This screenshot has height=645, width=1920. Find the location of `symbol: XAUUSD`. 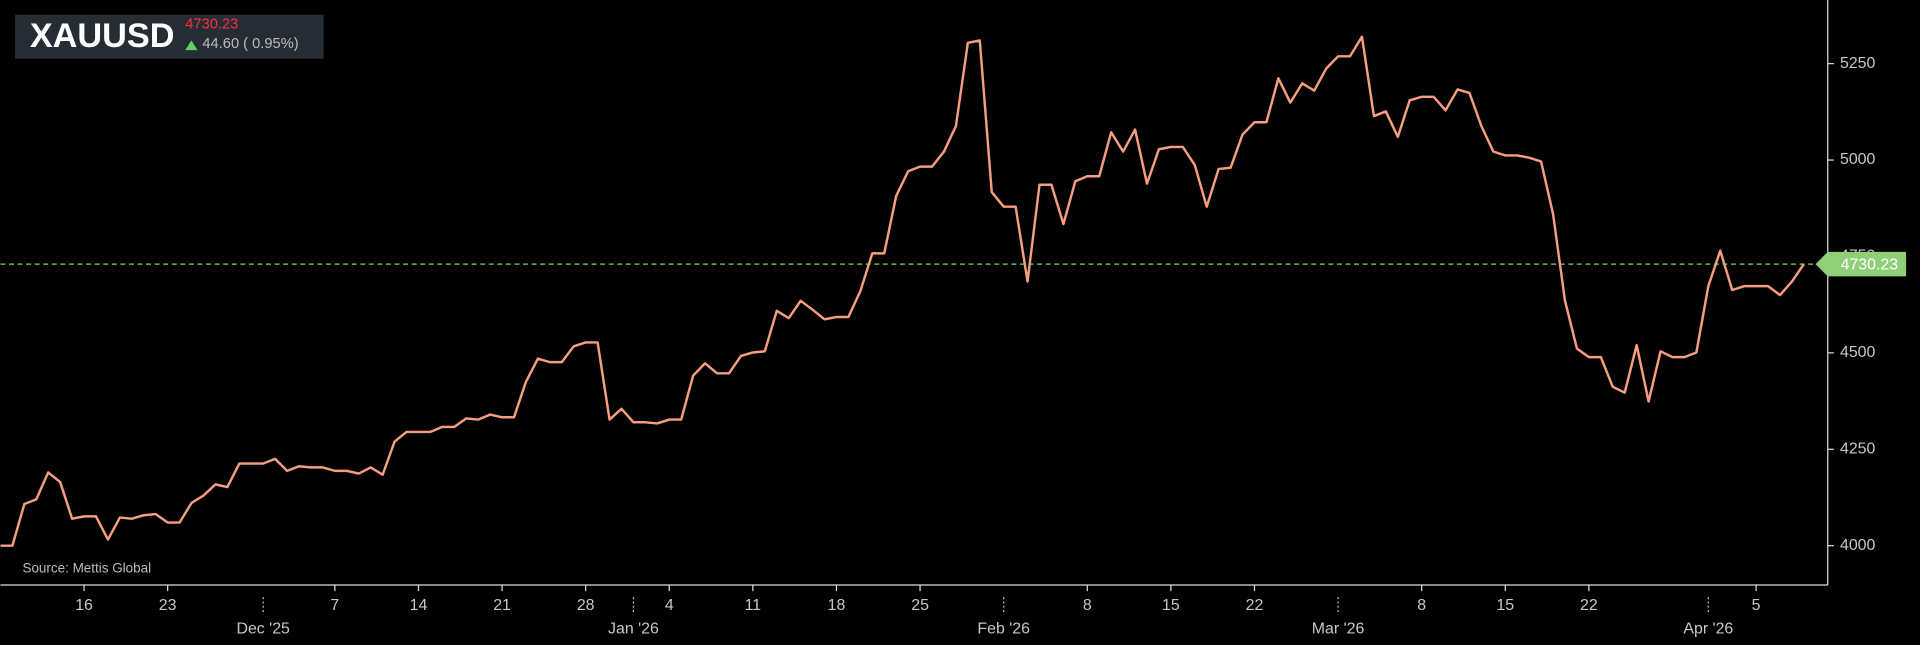

symbol: XAUUSD is located at coordinates (102, 36).